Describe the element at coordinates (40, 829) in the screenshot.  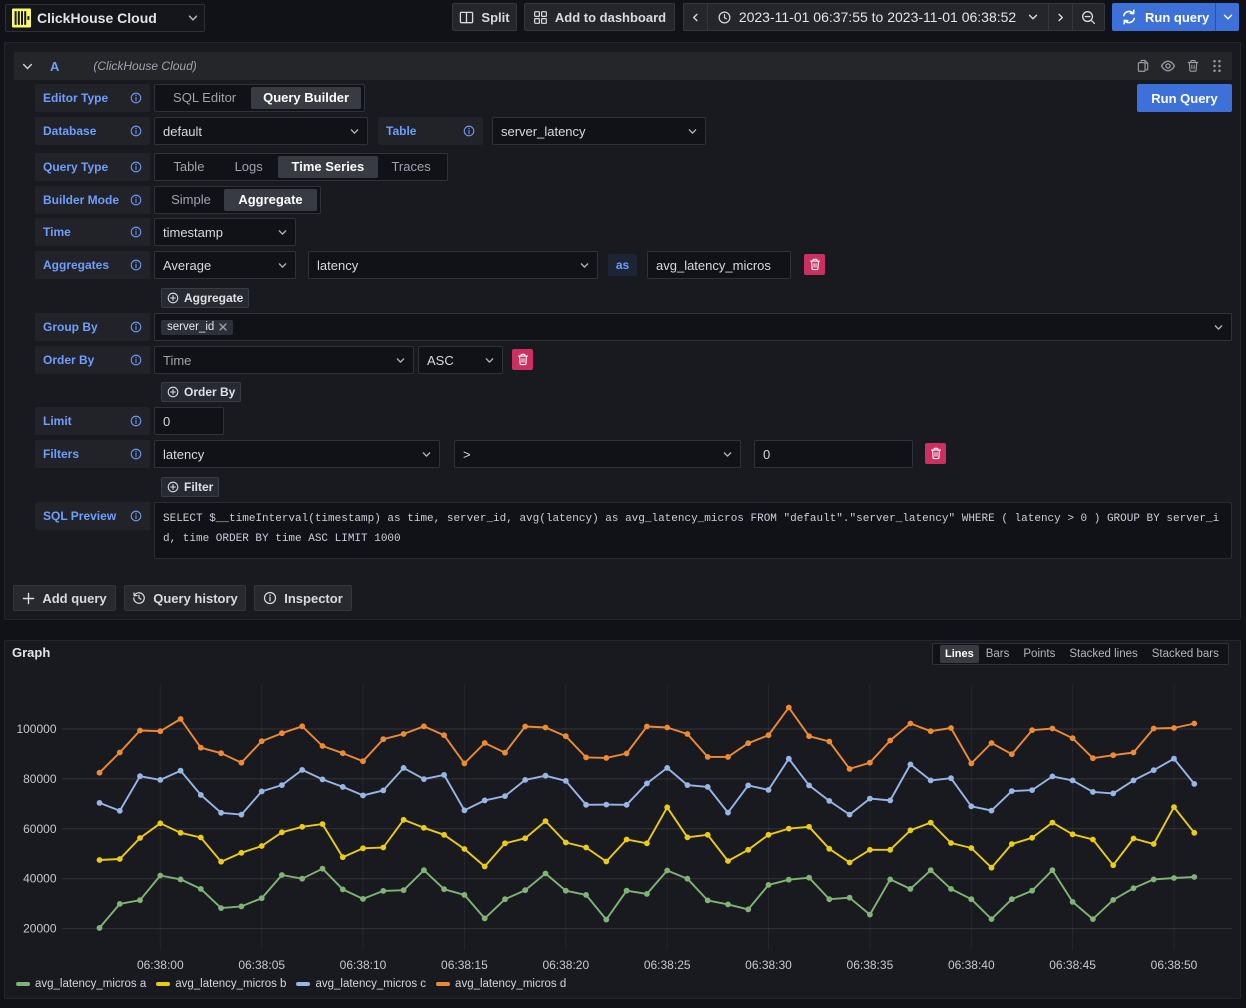
I see `svg-text: 60000` at that location.